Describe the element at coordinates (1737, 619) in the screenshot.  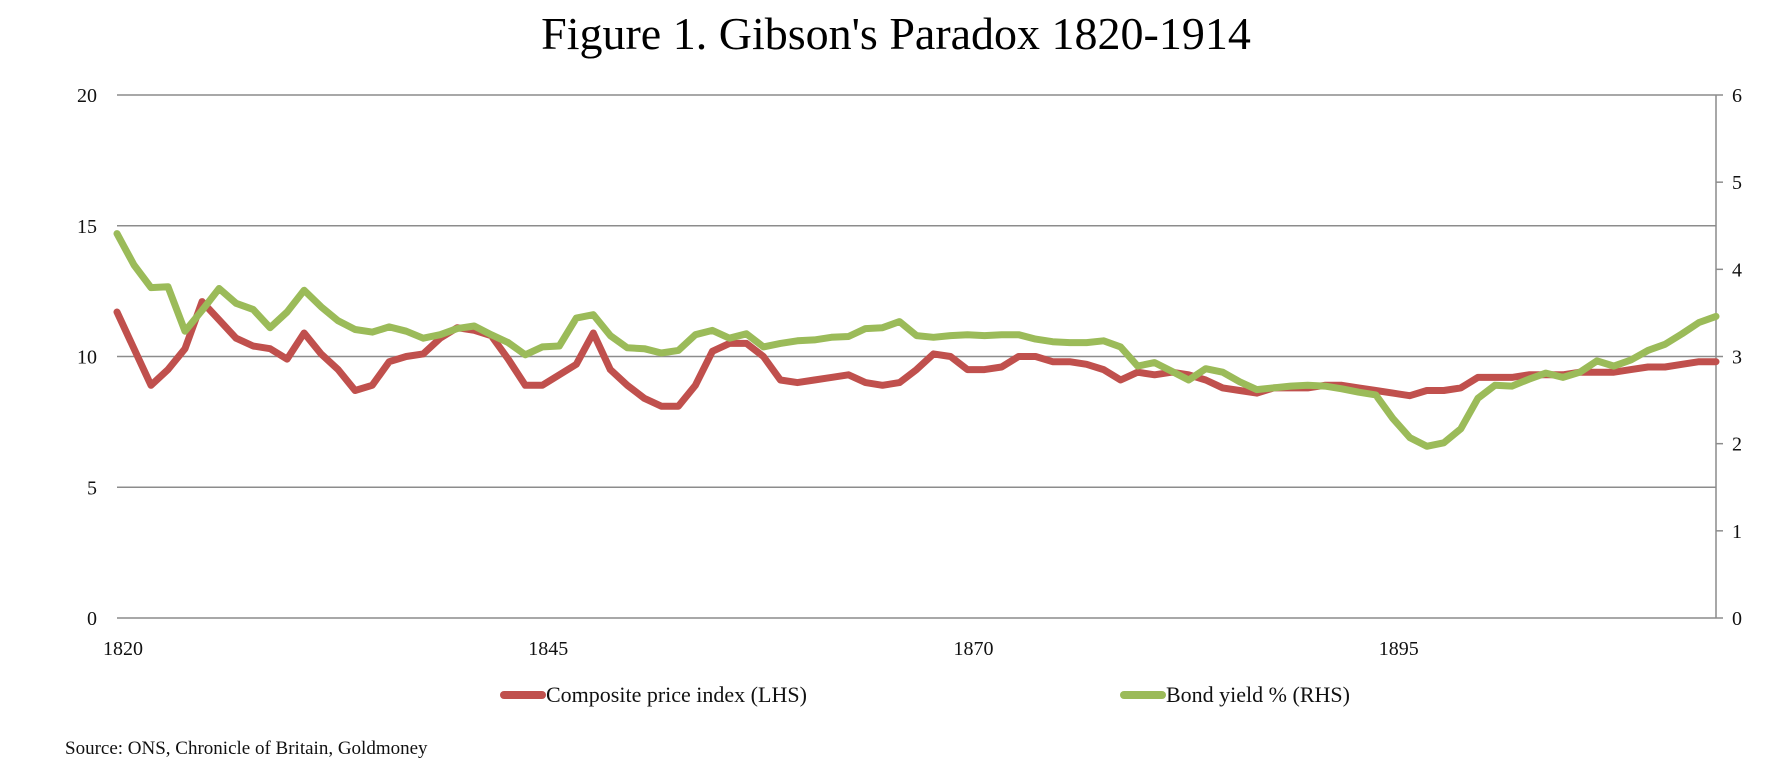
I see `y-right-tick-label: 0` at that location.